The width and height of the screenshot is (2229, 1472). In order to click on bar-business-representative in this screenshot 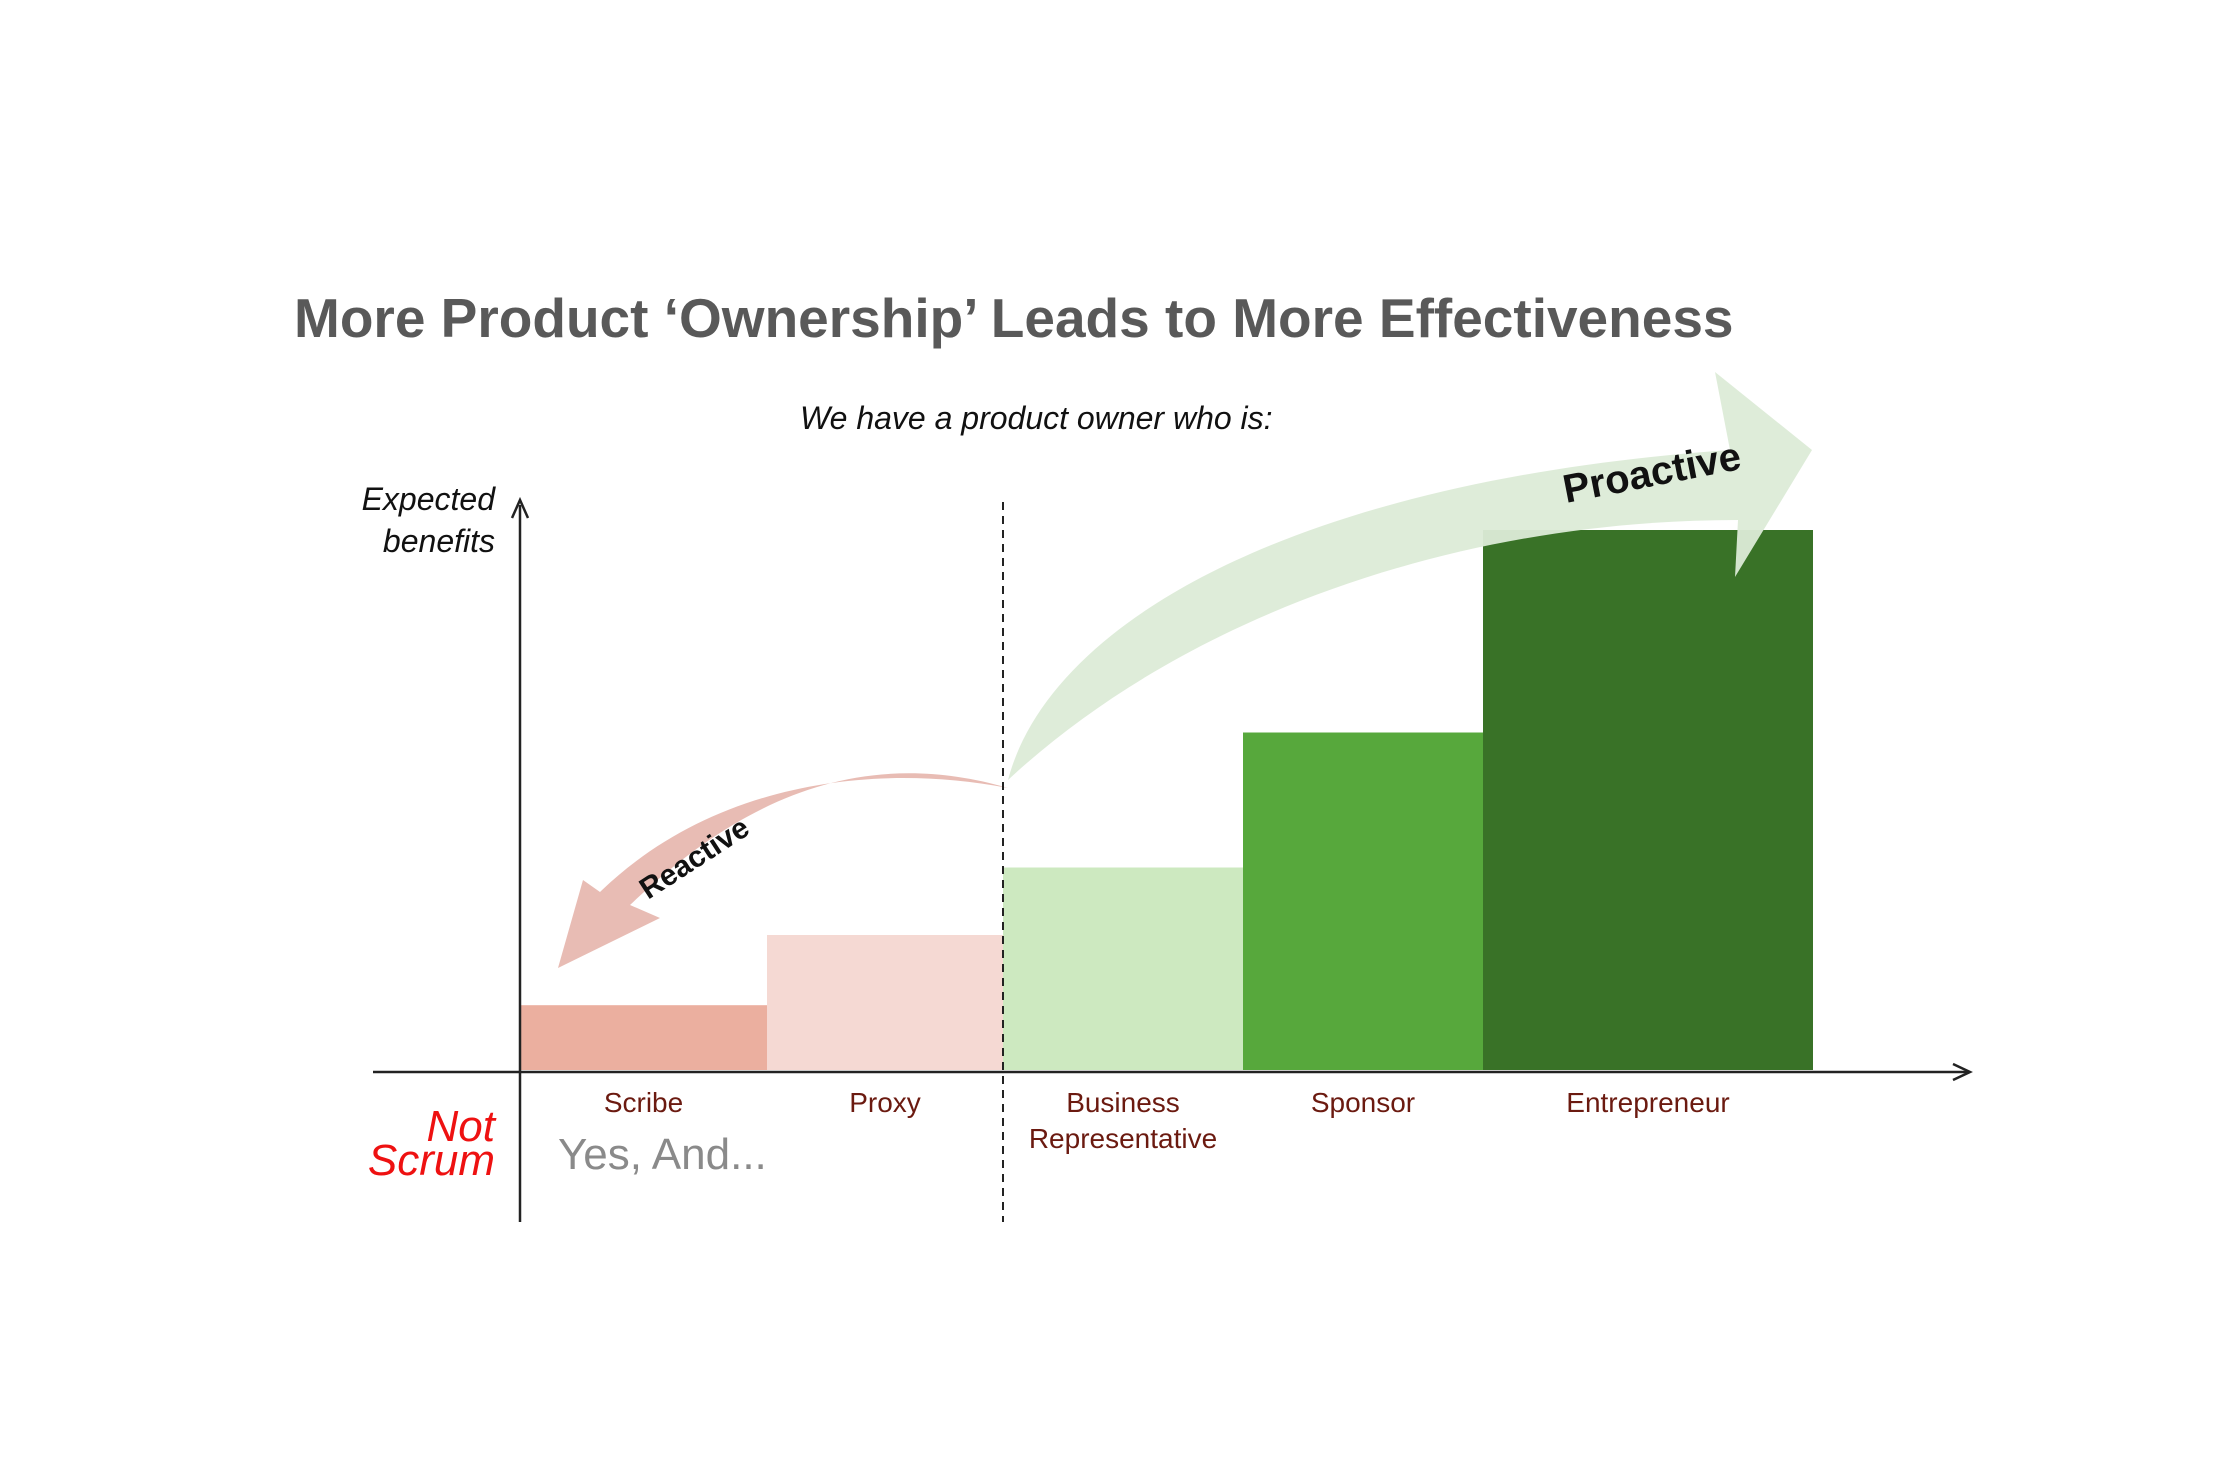, I will do `click(1123, 968)`.